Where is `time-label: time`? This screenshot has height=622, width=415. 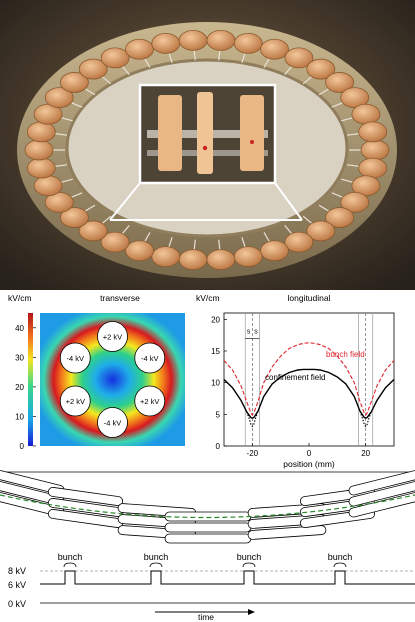 time-label: time is located at coordinates (206, 617).